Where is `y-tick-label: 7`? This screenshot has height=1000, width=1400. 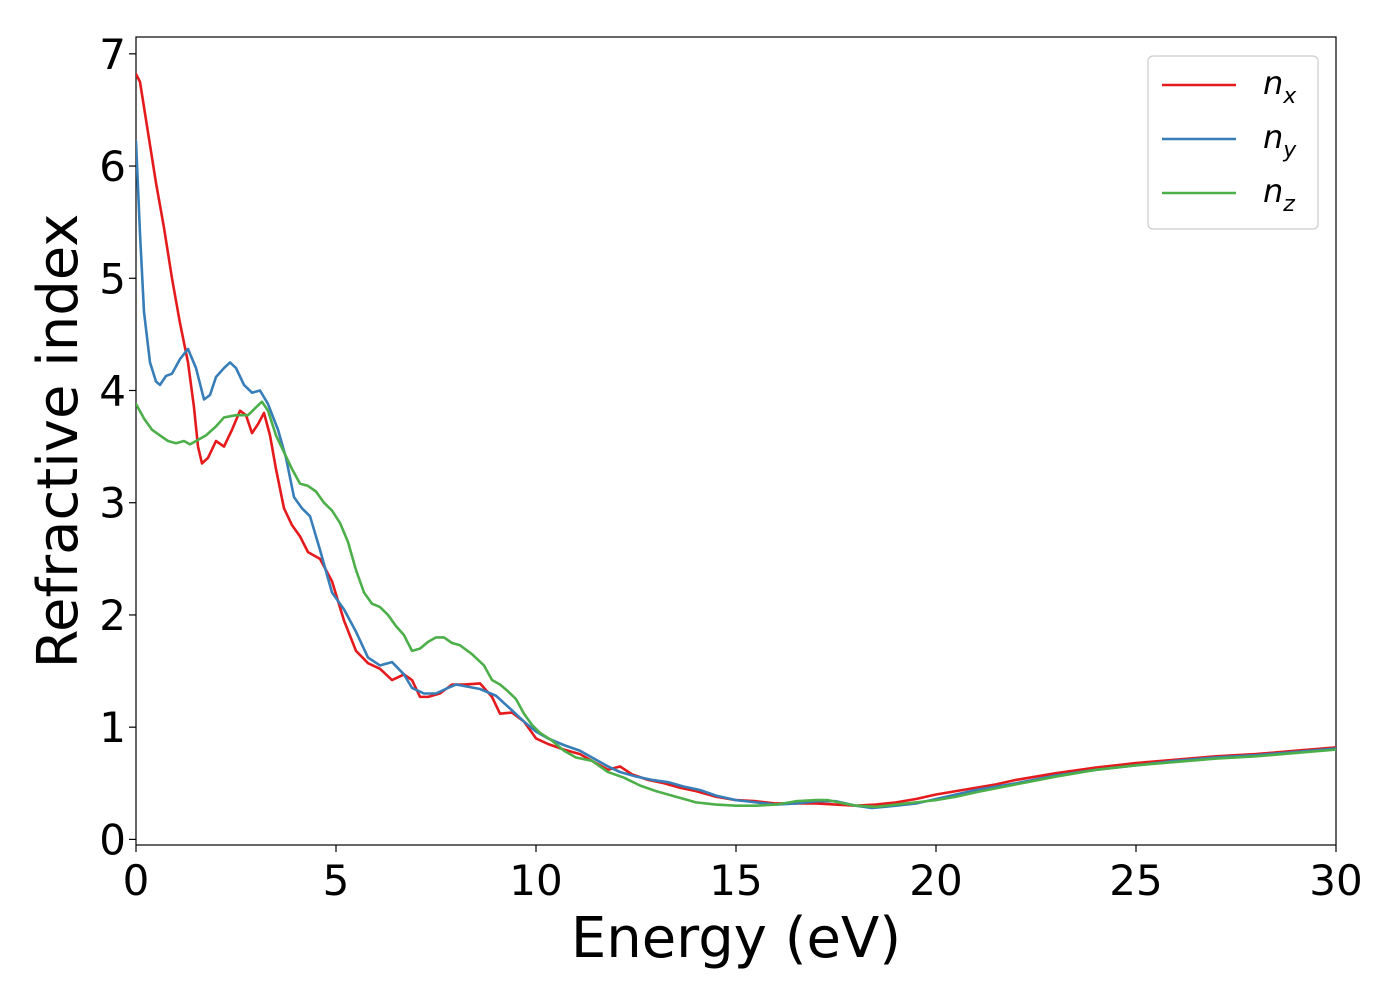
y-tick-label: 7 is located at coordinates (112, 54).